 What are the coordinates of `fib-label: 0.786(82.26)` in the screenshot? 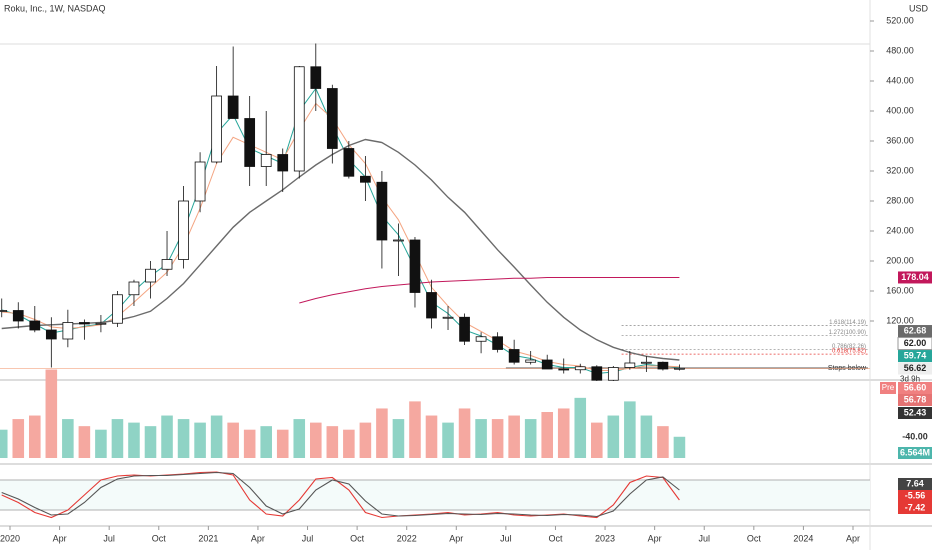 It's located at (849, 347).